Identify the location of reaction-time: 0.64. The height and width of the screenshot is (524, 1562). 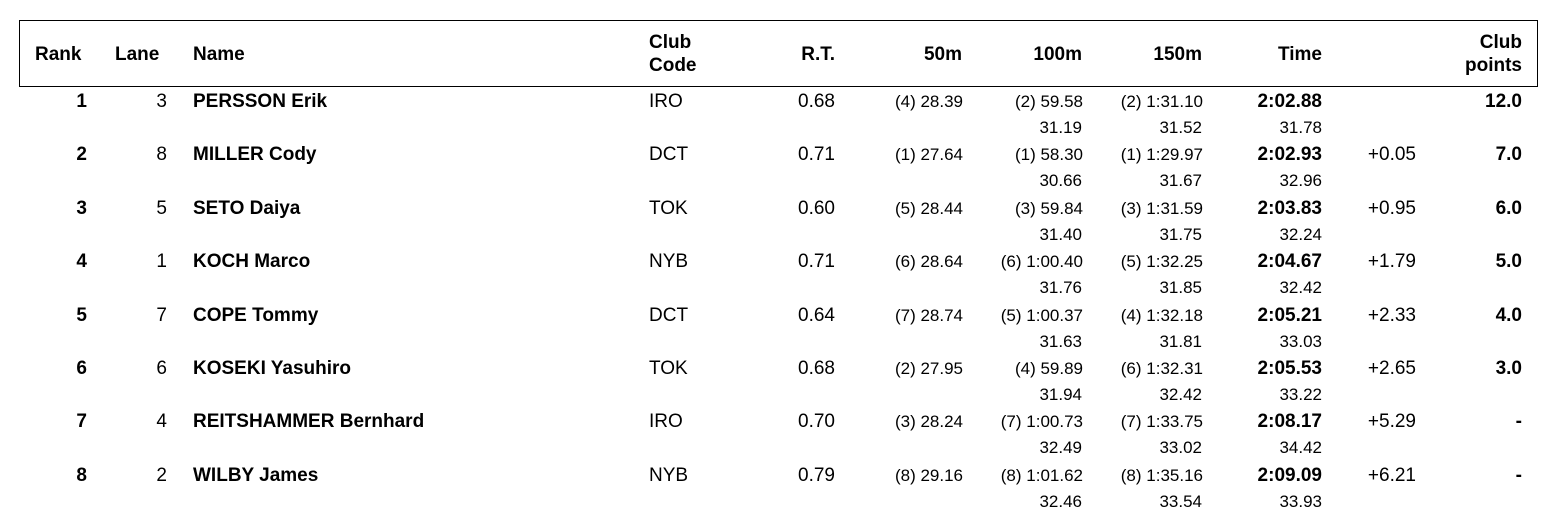
(816, 315).